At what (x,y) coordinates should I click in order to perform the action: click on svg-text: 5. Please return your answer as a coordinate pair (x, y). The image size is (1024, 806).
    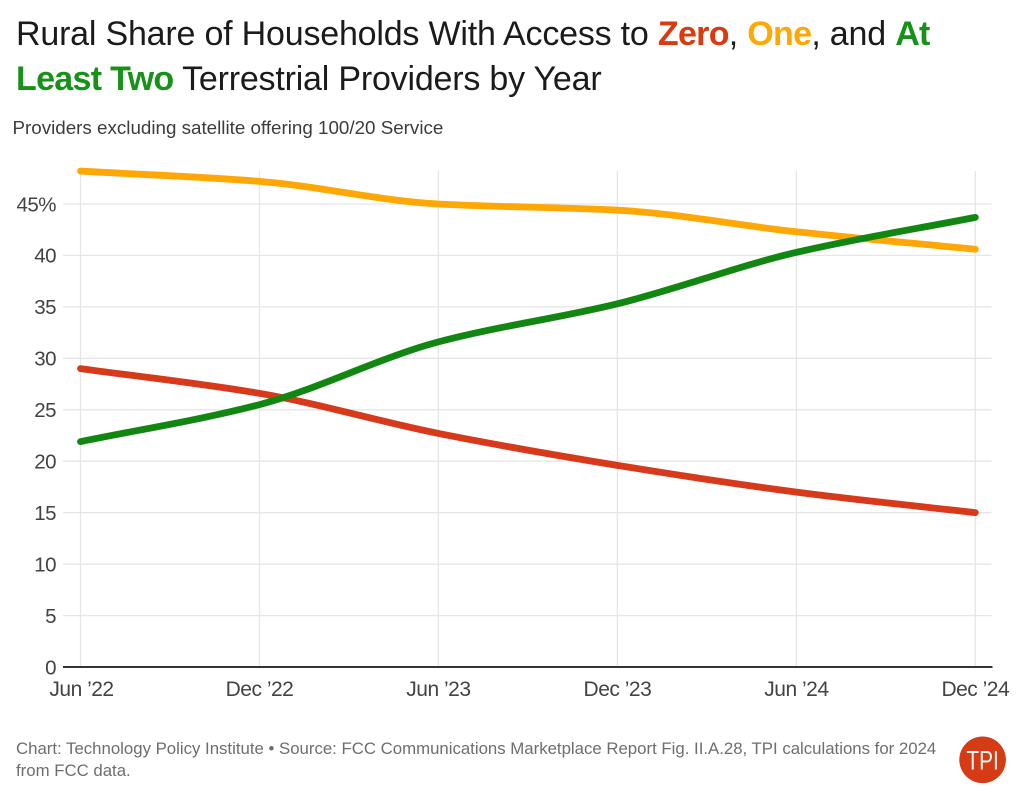
    Looking at the image, I should click on (50, 616).